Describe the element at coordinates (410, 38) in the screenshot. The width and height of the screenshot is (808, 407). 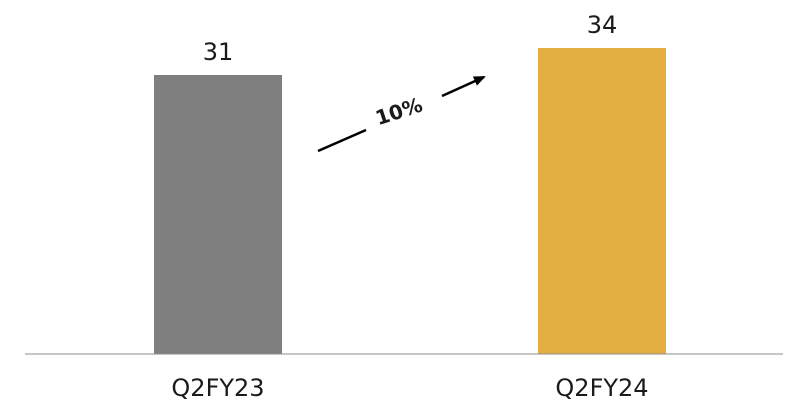
I see `data-labels-group: 31 34` at that location.